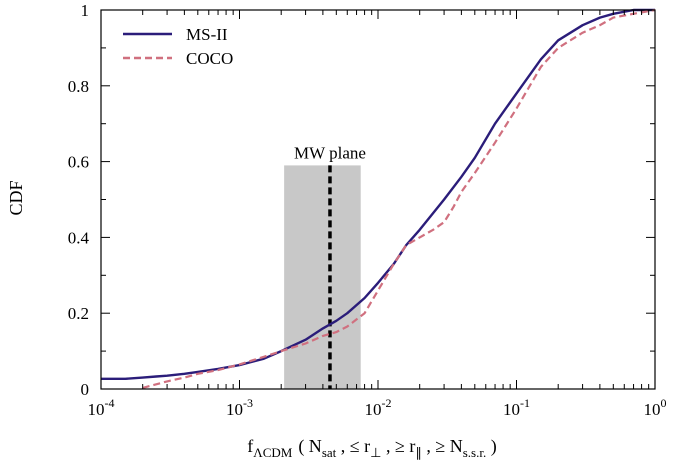  I want to click on y-tick-label: 0, so click(85, 389).